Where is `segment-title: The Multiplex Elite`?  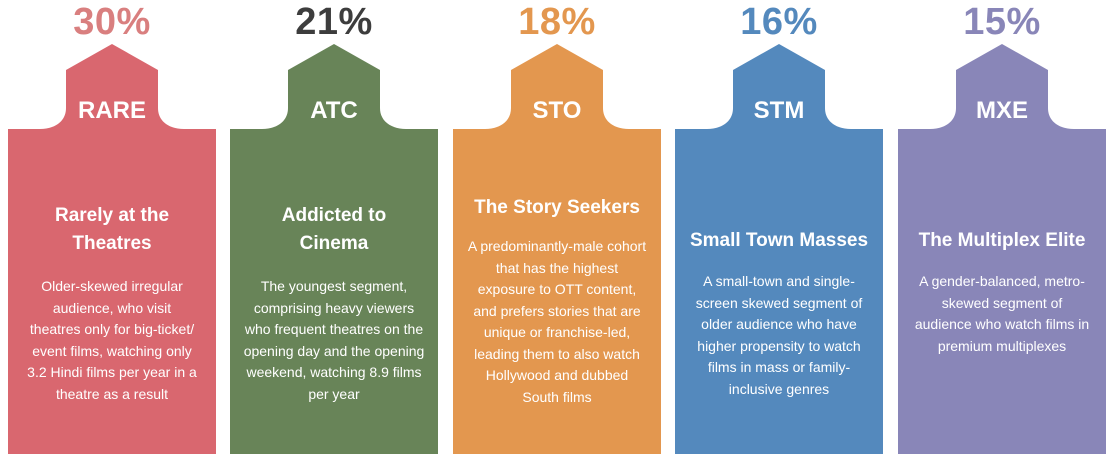 segment-title: The Multiplex Elite is located at coordinates (1002, 240).